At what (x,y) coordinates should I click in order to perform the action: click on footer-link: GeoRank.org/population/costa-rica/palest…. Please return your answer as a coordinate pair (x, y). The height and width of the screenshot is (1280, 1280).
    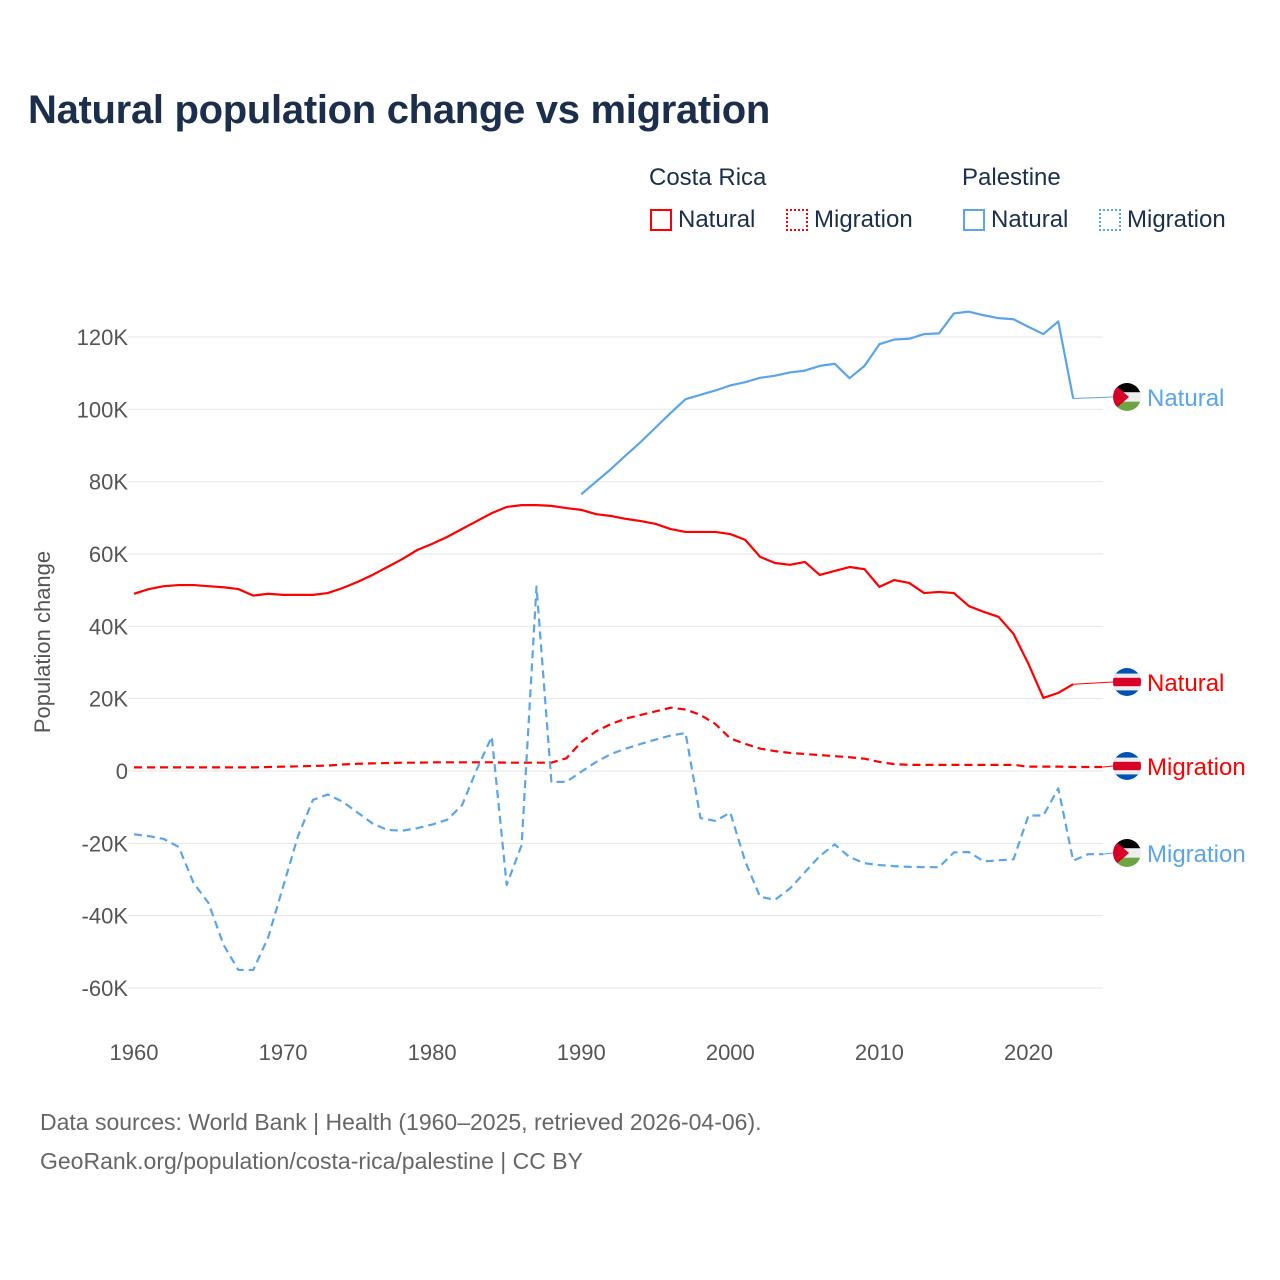
    Looking at the image, I should click on (311, 1161).